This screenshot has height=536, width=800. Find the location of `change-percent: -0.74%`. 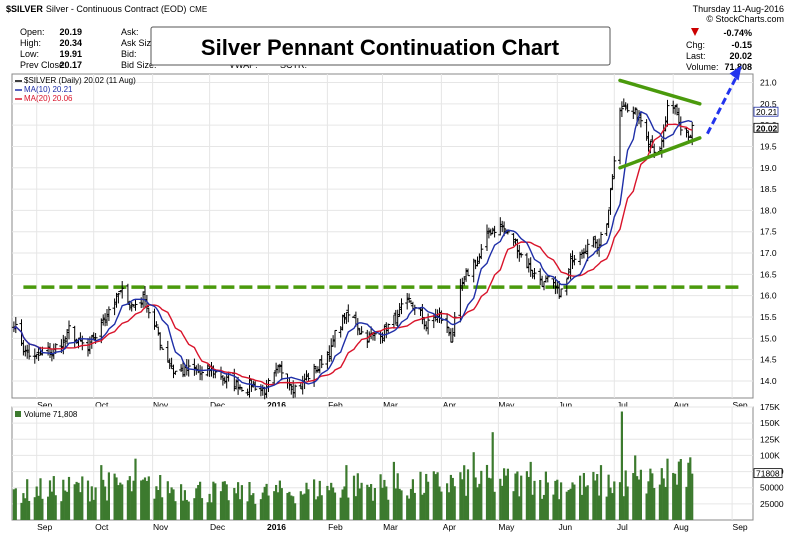

change-percent: -0.74% is located at coordinates (737, 33).